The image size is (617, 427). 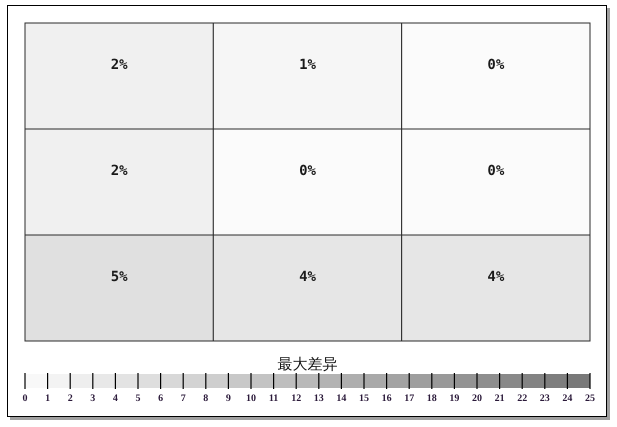 I want to click on color-bar-label: 6, so click(x=161, y=398).